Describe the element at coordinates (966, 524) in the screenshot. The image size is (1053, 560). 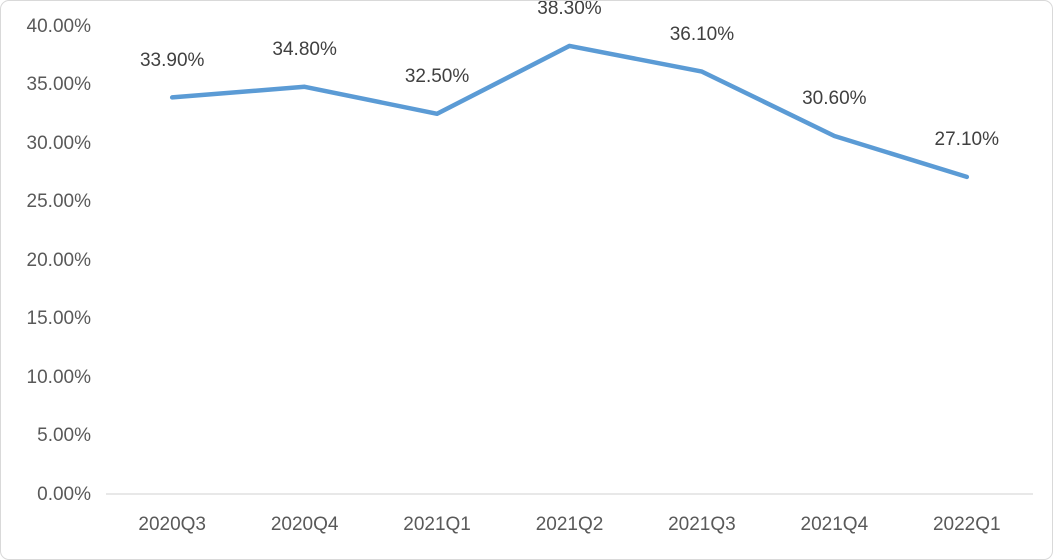
I see `x-axis-tick-label: 2022Q1` at that location.